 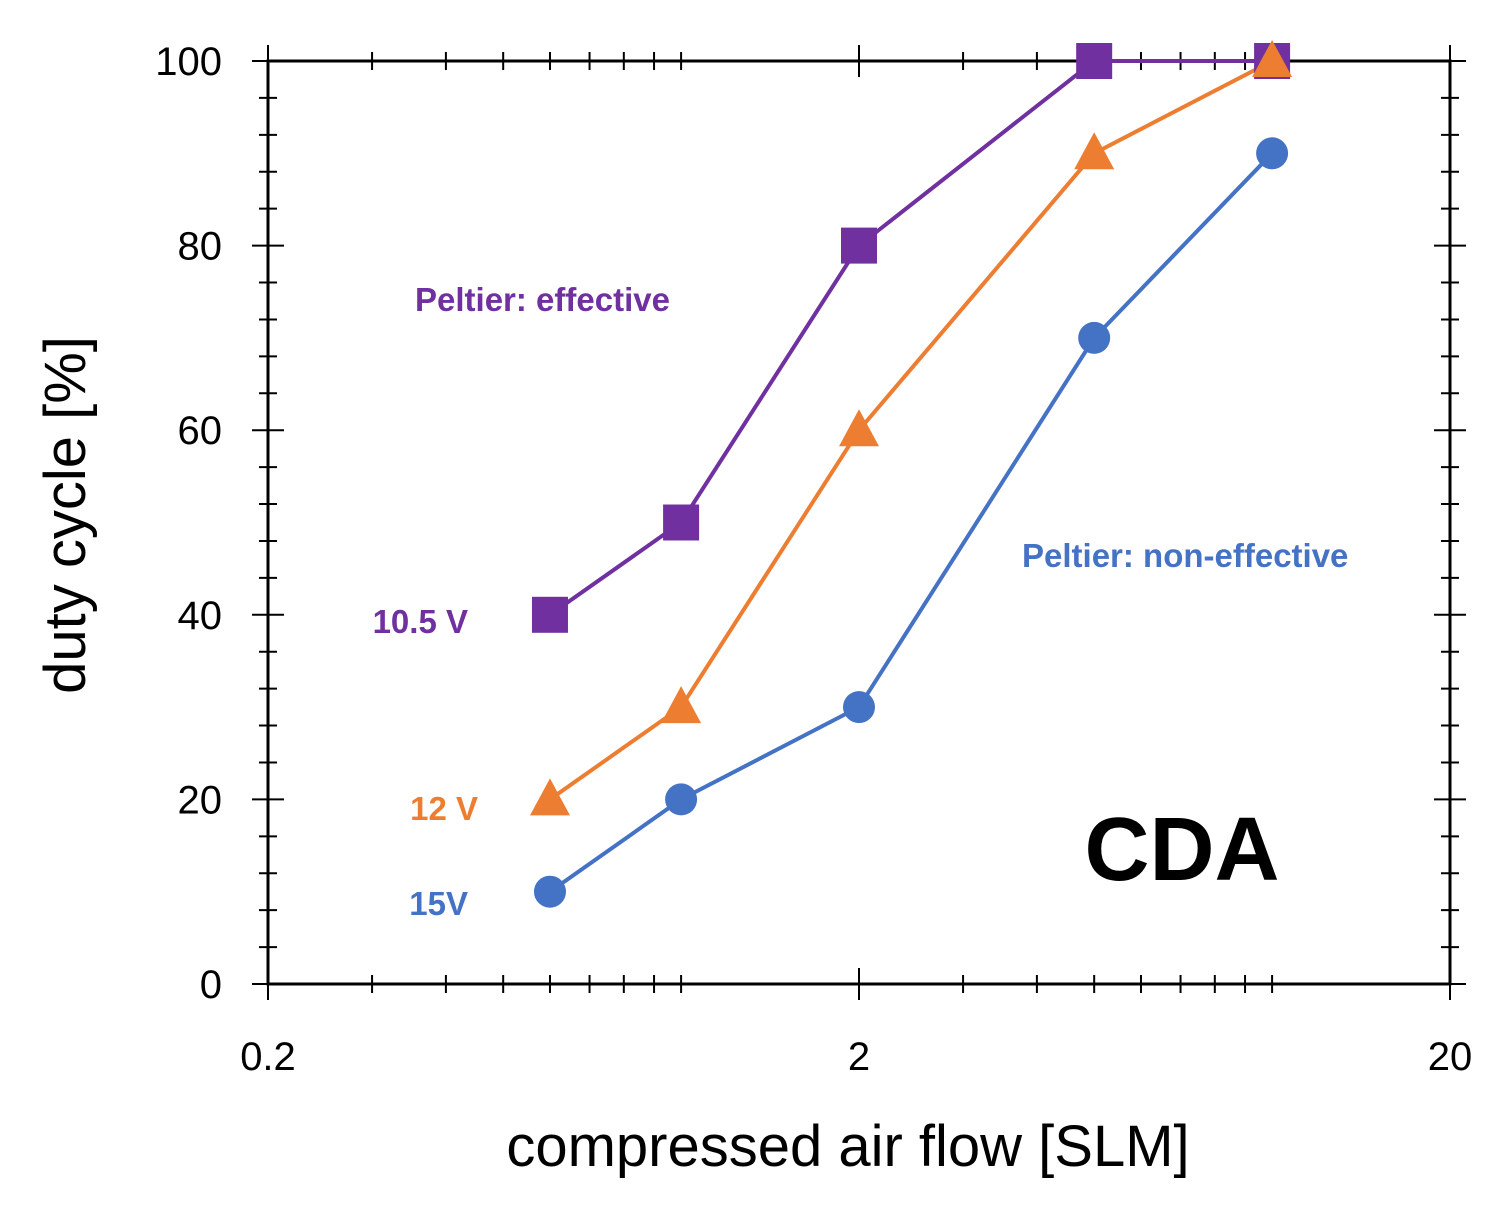 I want to click on region-label-non-effective: Peltier: non-effective, so click(x=1185, y=555).